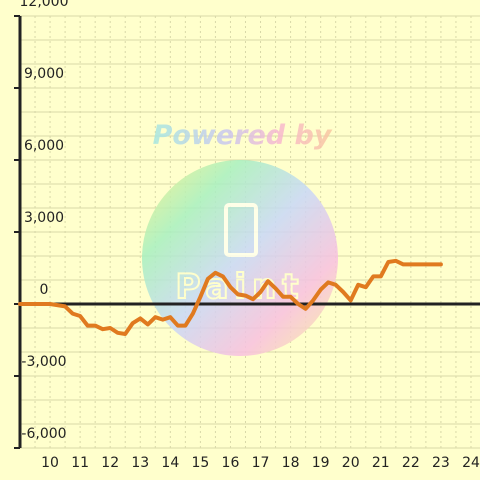 The width and height of the screenshot is (480, 480). I want to click on x-tick-label: 13, so click(140, 463).